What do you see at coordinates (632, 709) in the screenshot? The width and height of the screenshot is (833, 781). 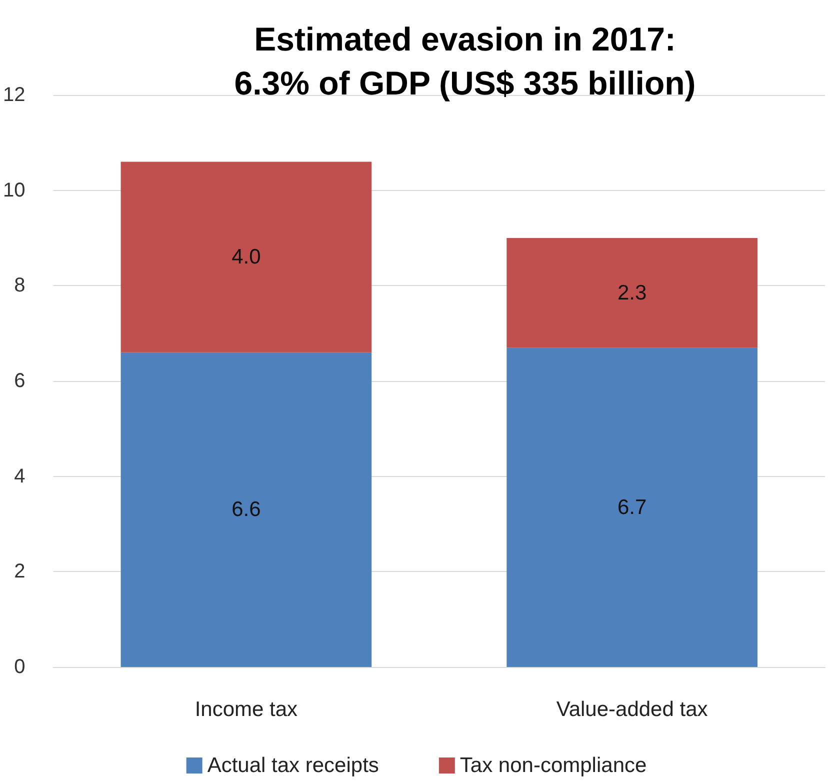 I see `x-tick-label: Value-added tax` at bounding box center [632, 709].